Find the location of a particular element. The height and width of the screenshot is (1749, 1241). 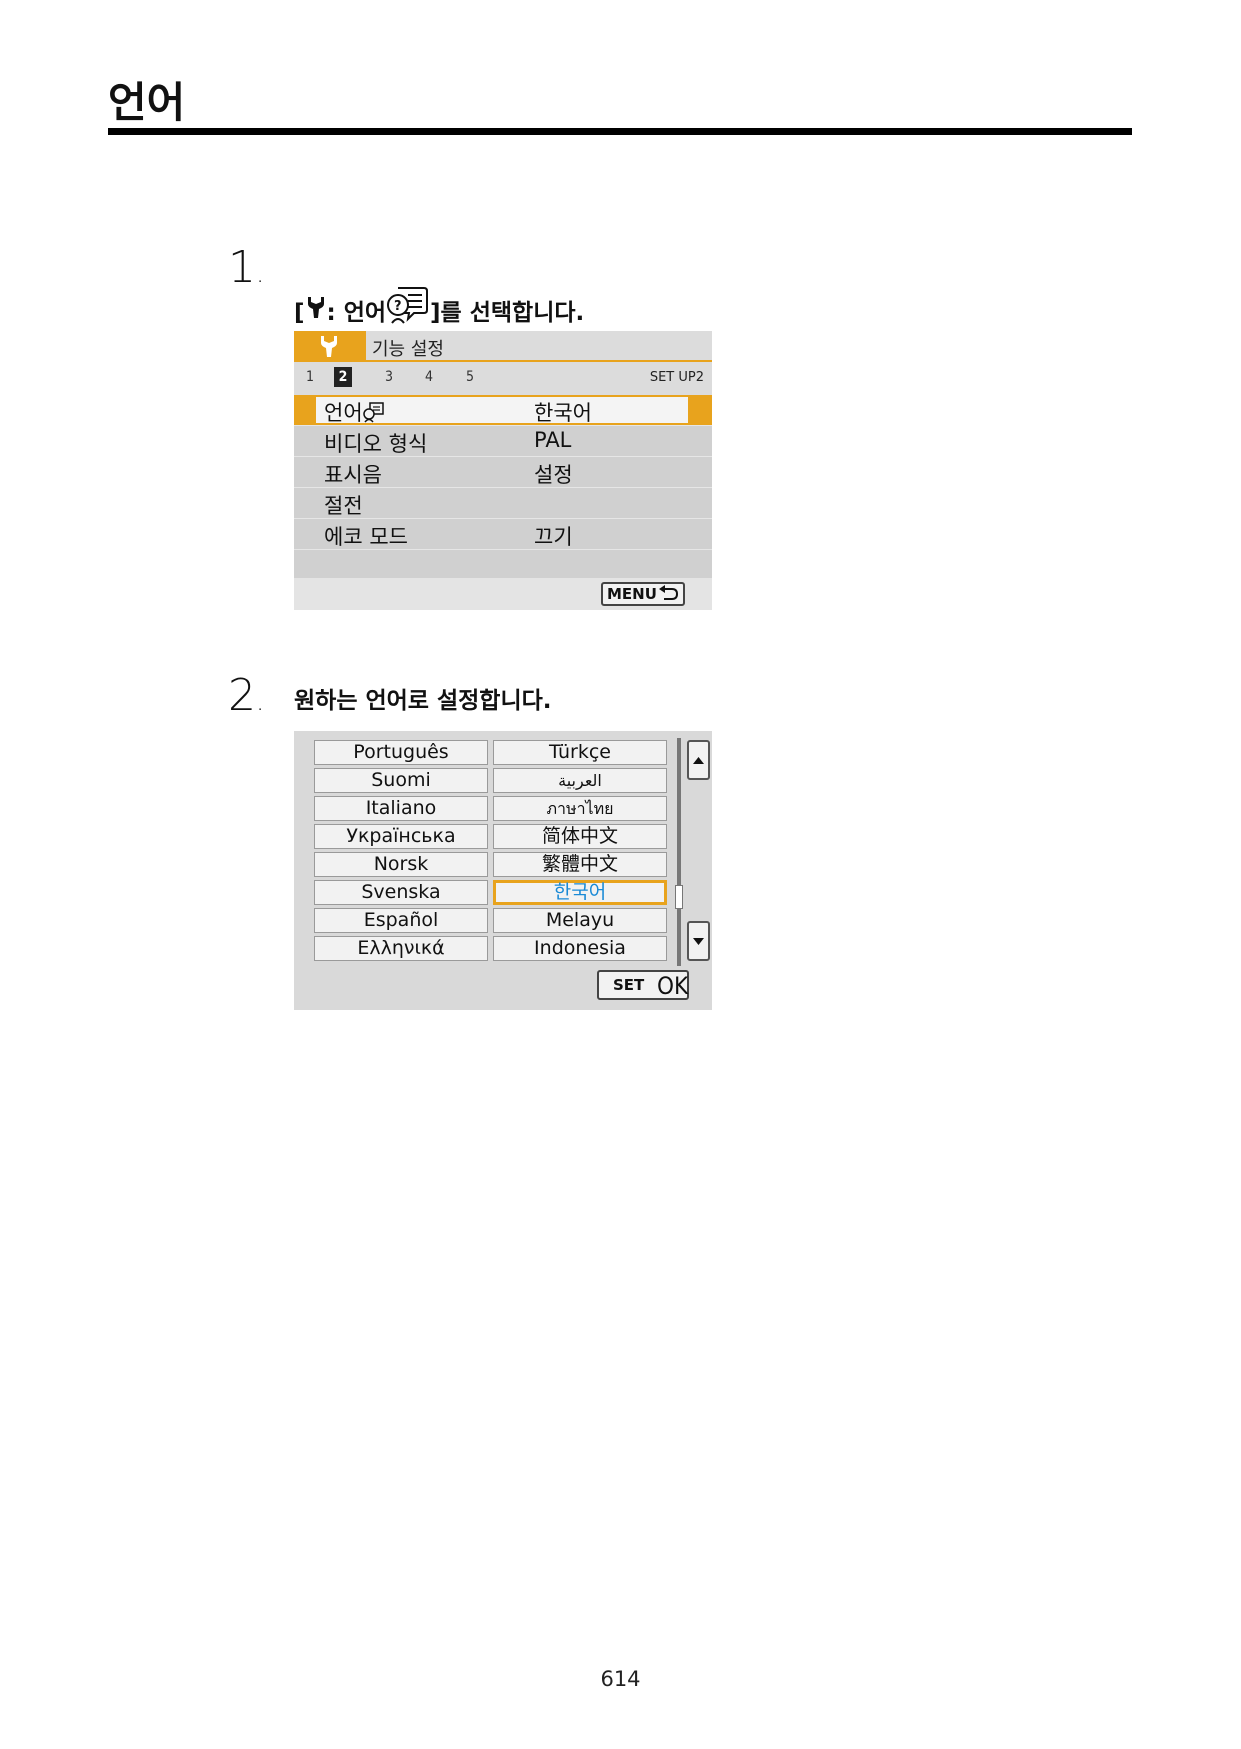

language-option-thai: ภาษาไทย is located at coordinates (580, 808).